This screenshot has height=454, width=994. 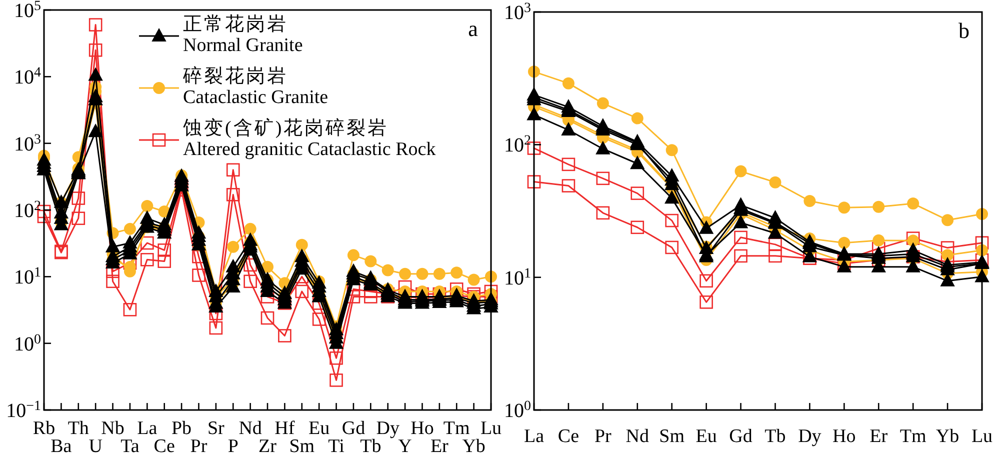 I want to click on x-tick-label: P, so click(x=233, y=445).